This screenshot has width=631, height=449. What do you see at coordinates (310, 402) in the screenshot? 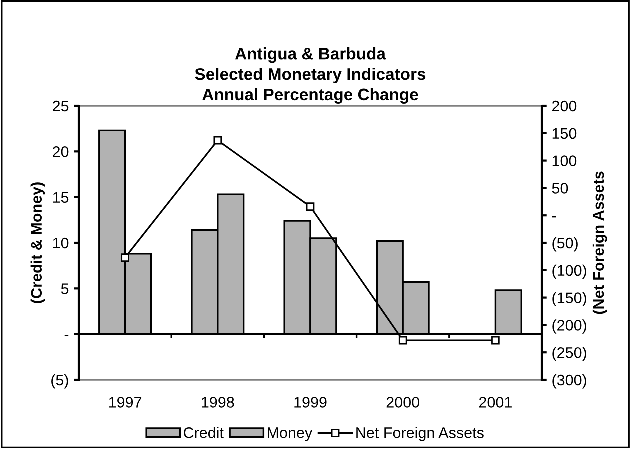
I see `x-tick-label: 1999` at bounding box center [310, 402].